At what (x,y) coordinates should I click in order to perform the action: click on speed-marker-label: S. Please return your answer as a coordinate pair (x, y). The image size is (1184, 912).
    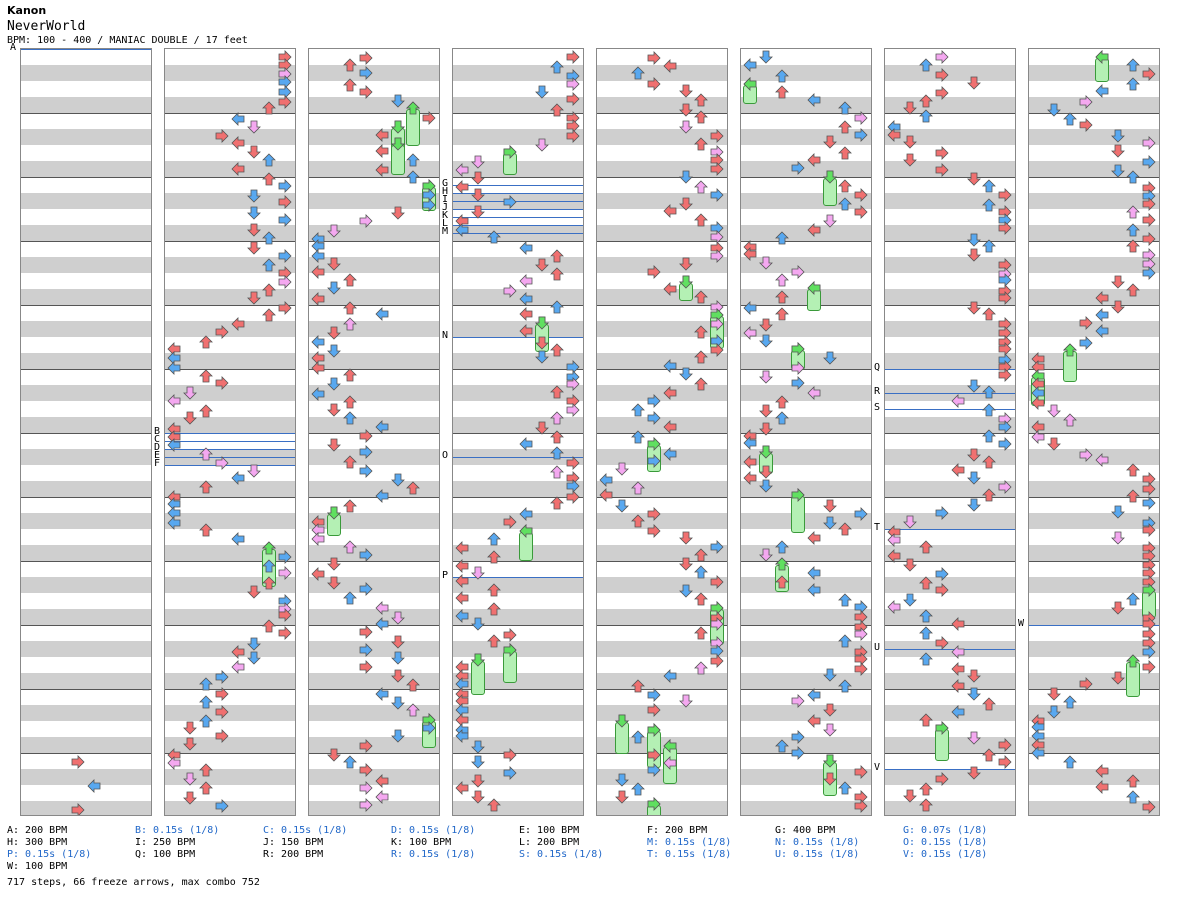
    Looking at the image, I should click on (877, 407).